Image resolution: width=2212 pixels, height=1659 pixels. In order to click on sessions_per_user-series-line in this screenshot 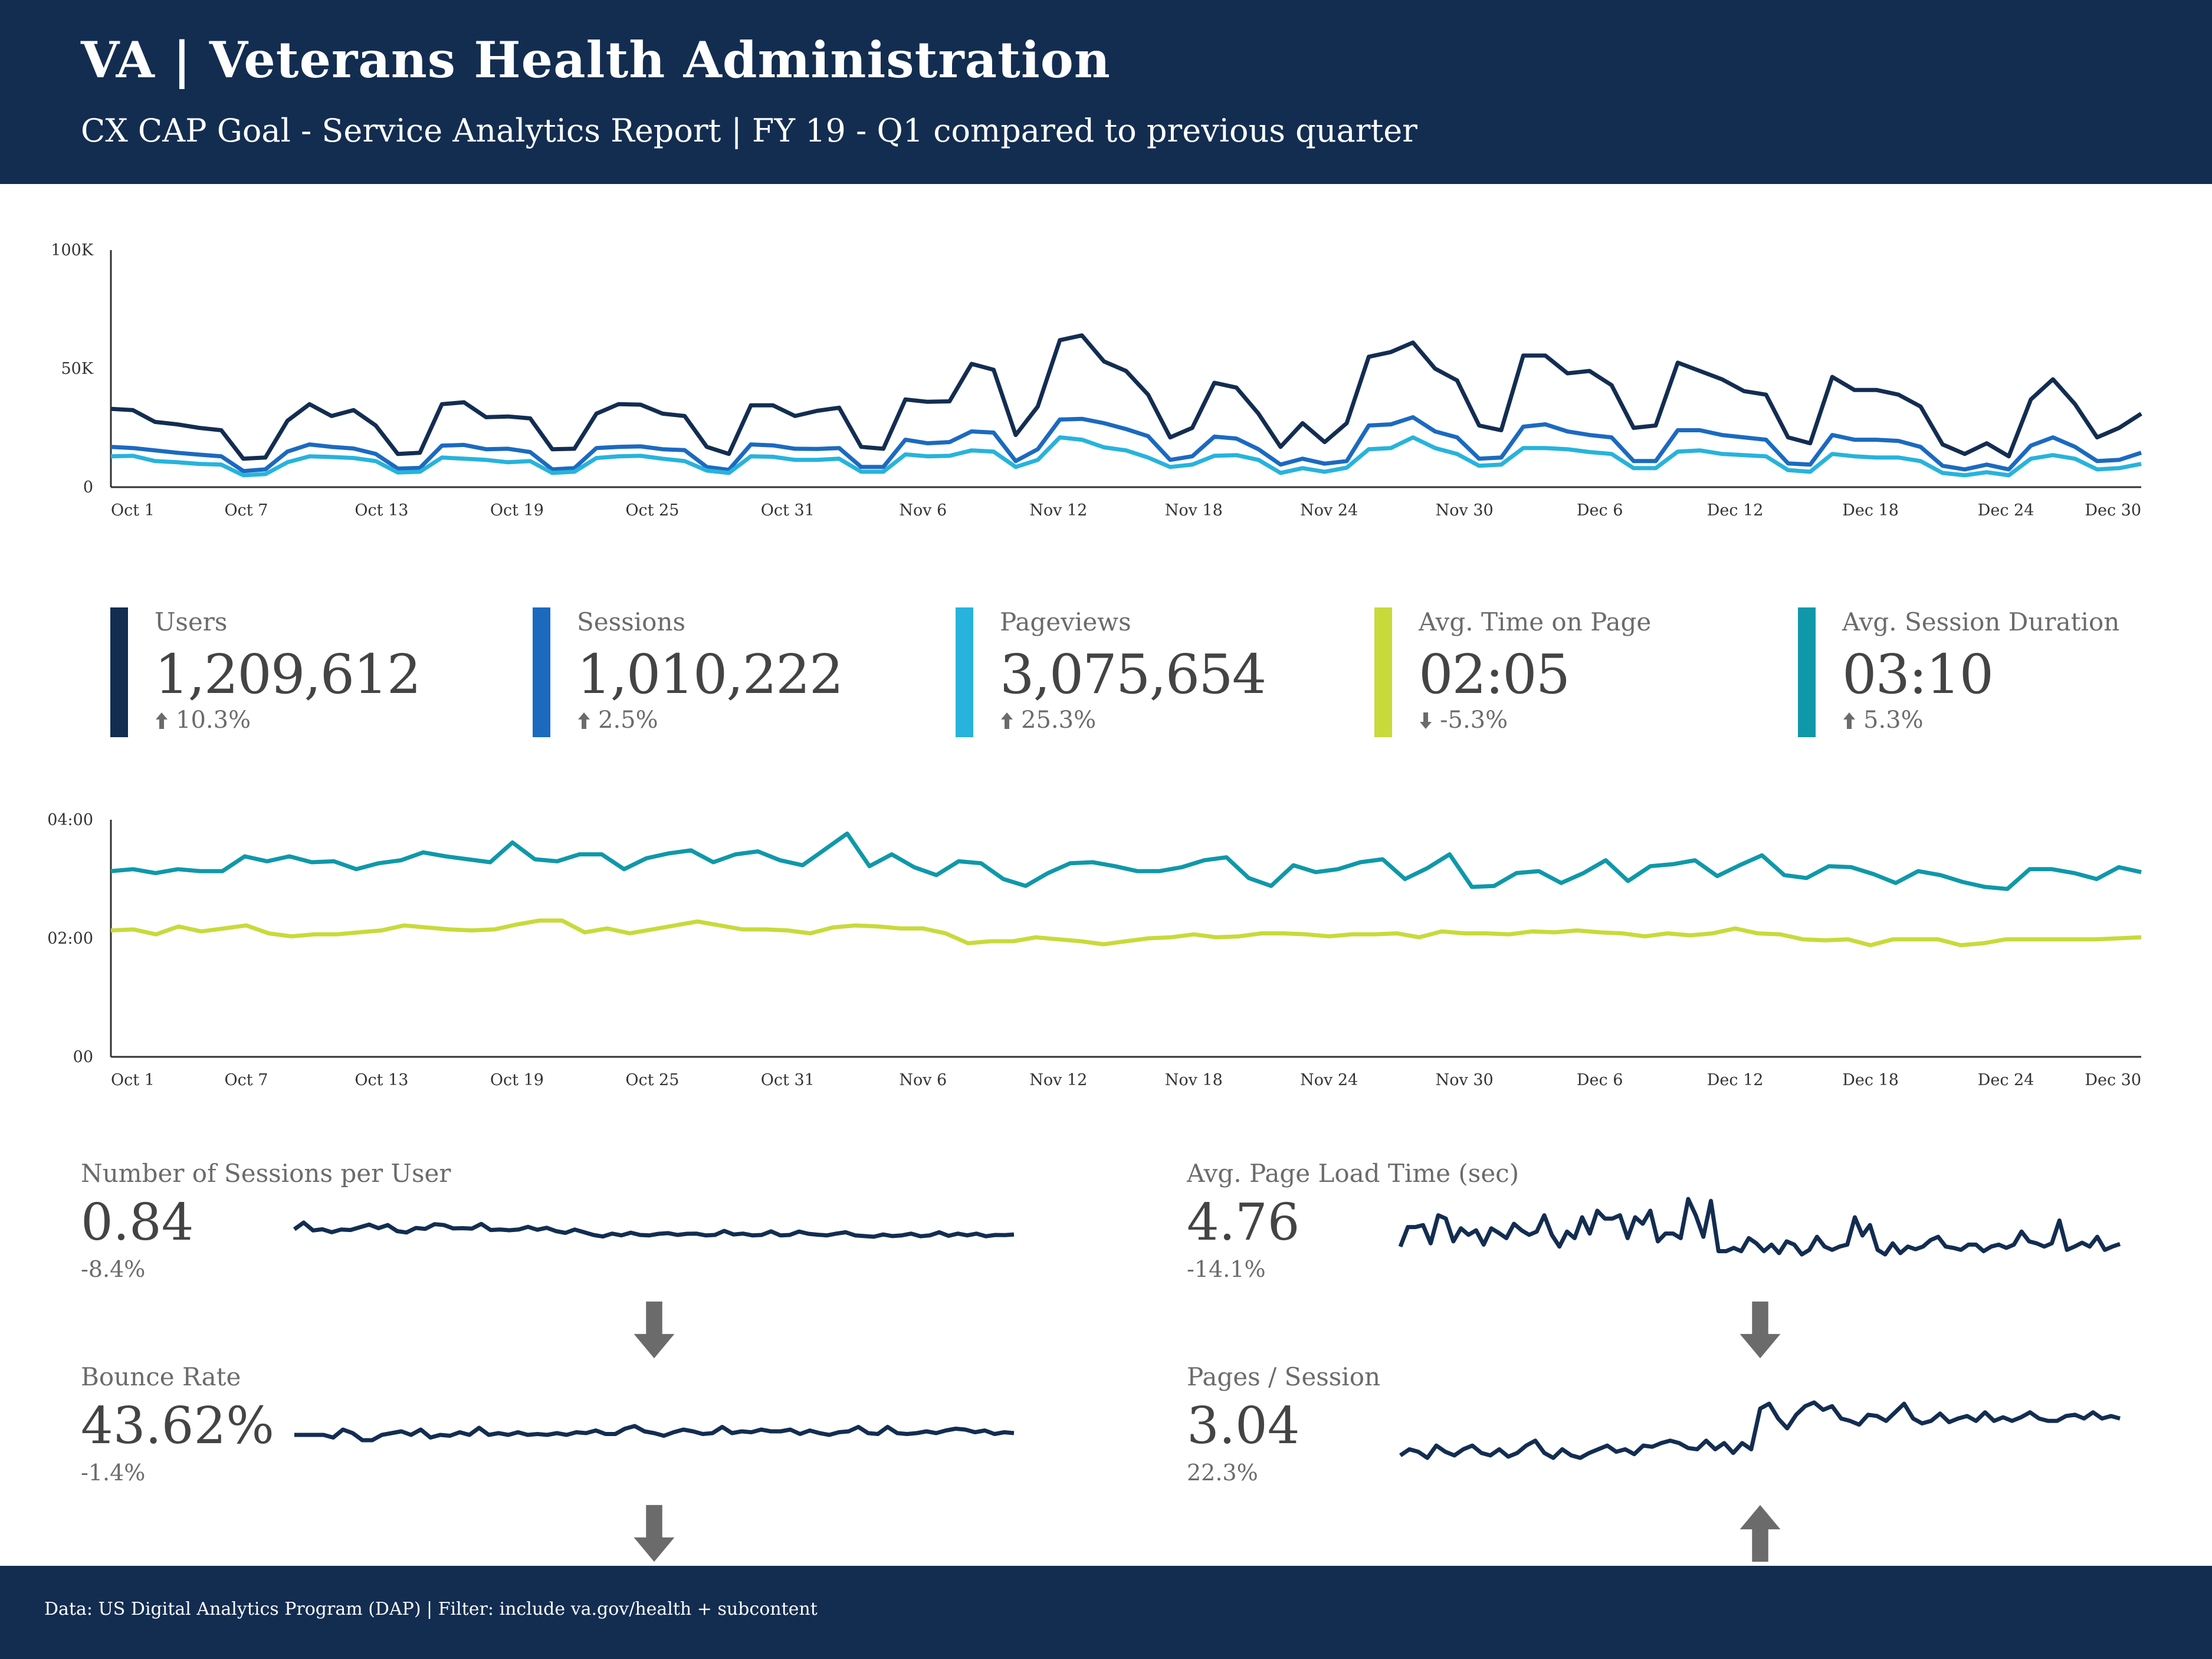, I will do `click(654, 1230)`.